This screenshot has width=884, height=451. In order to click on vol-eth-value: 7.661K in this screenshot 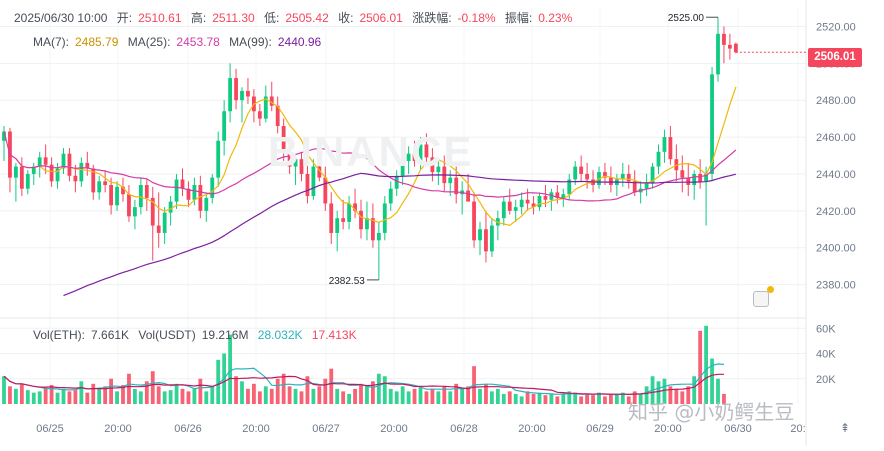, I will do `click(110, 335)`.